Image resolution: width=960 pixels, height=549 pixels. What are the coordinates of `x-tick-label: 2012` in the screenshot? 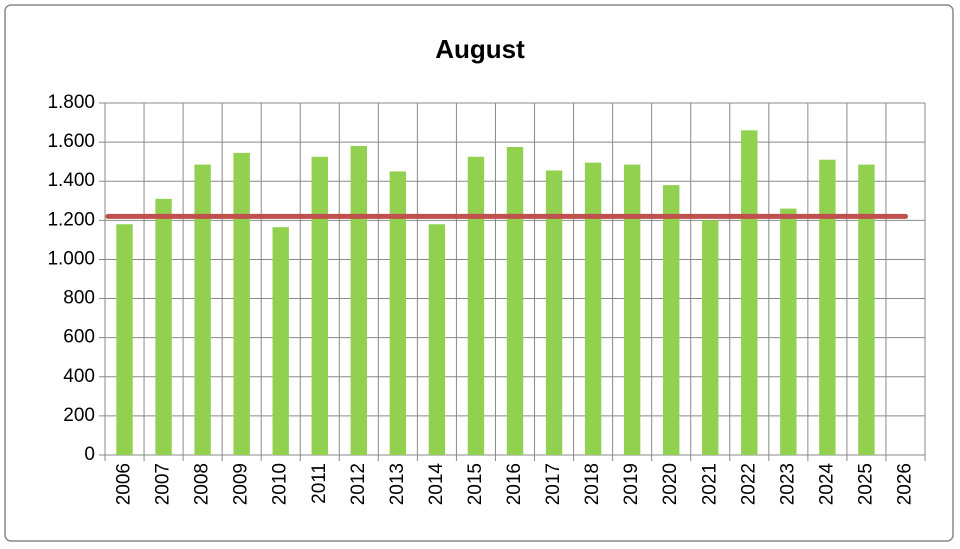 It's located at (358, 484).